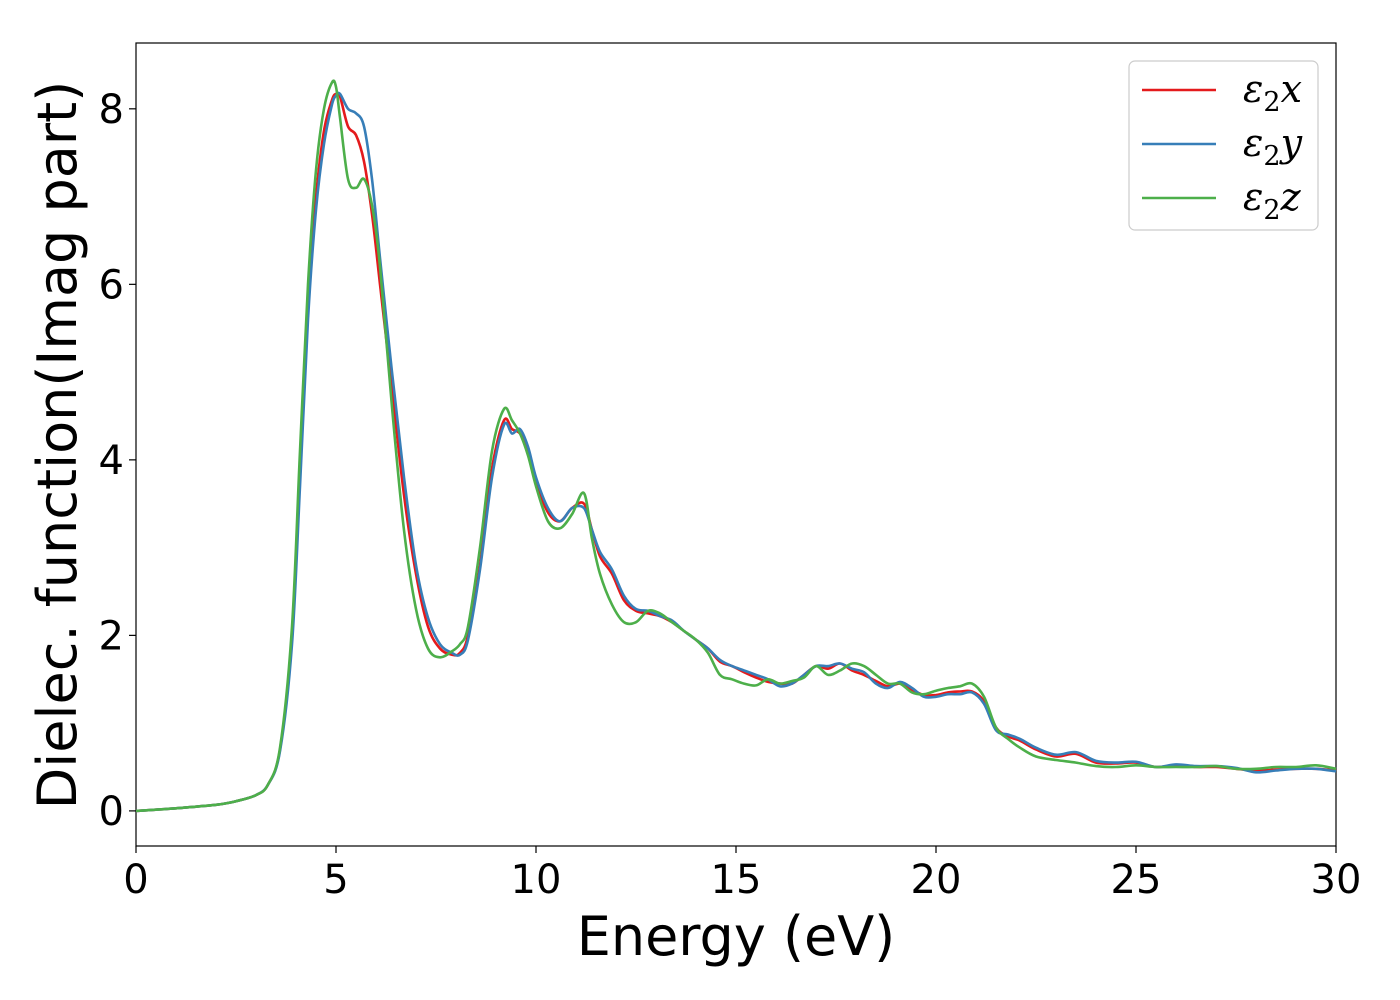 The image size is (1400, 1000). What do you see at coordinates (736, 880) in the screenshot?
I see `x-tick-label: 15` at bounding box center [736, 880].